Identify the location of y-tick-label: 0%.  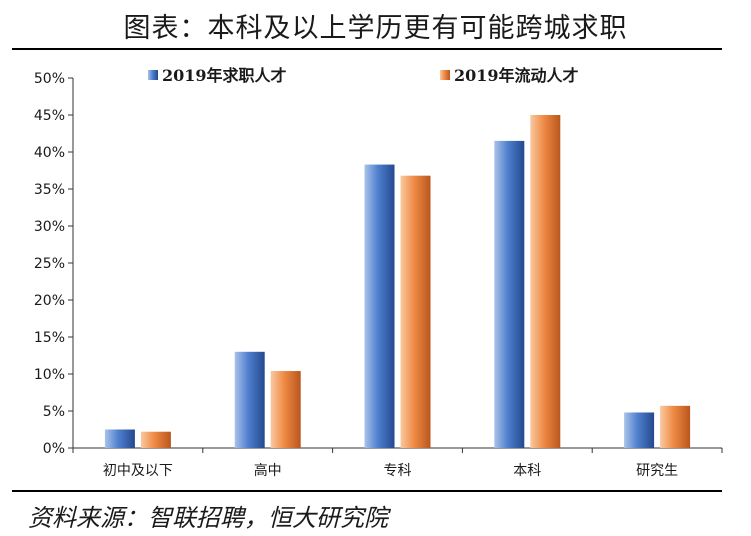
(54, 449).